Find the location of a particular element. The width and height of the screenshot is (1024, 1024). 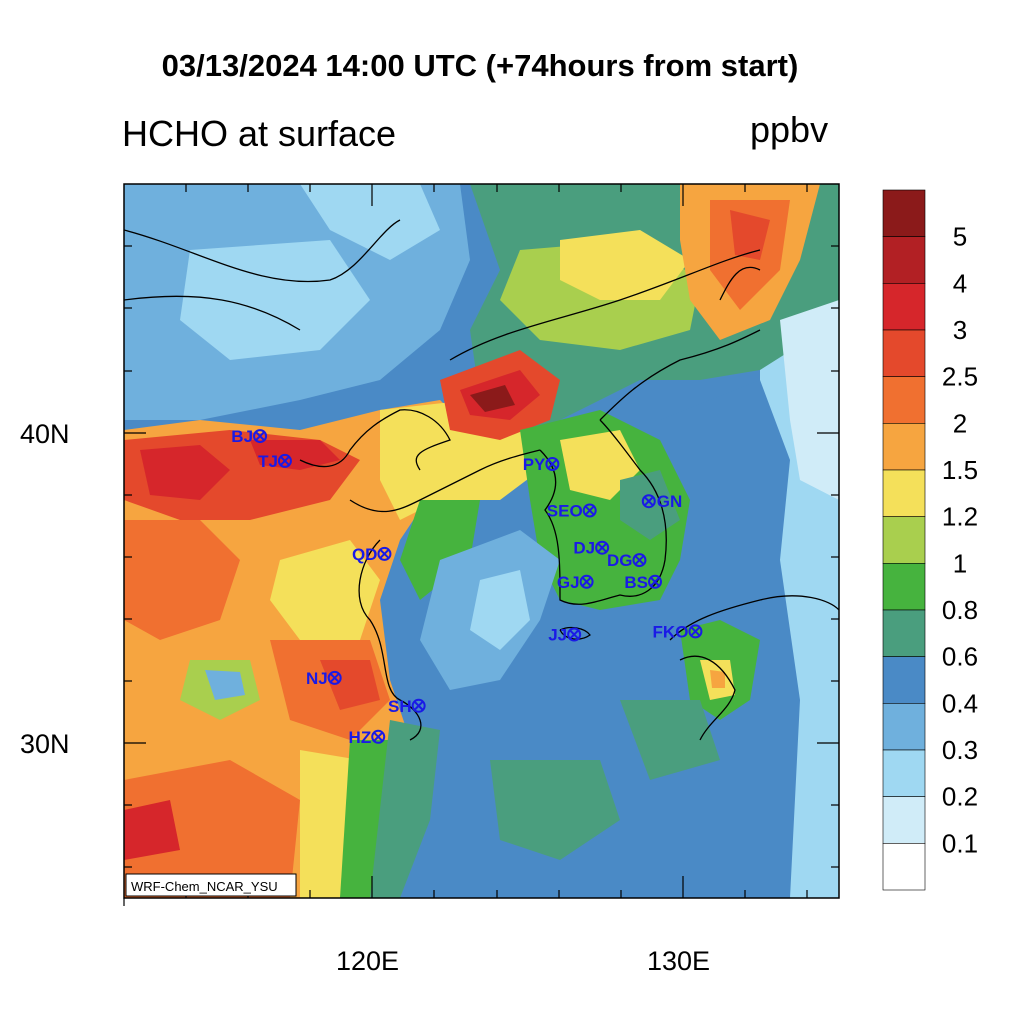

city-marker-hz: HZ is located at coordinates (367, 737).